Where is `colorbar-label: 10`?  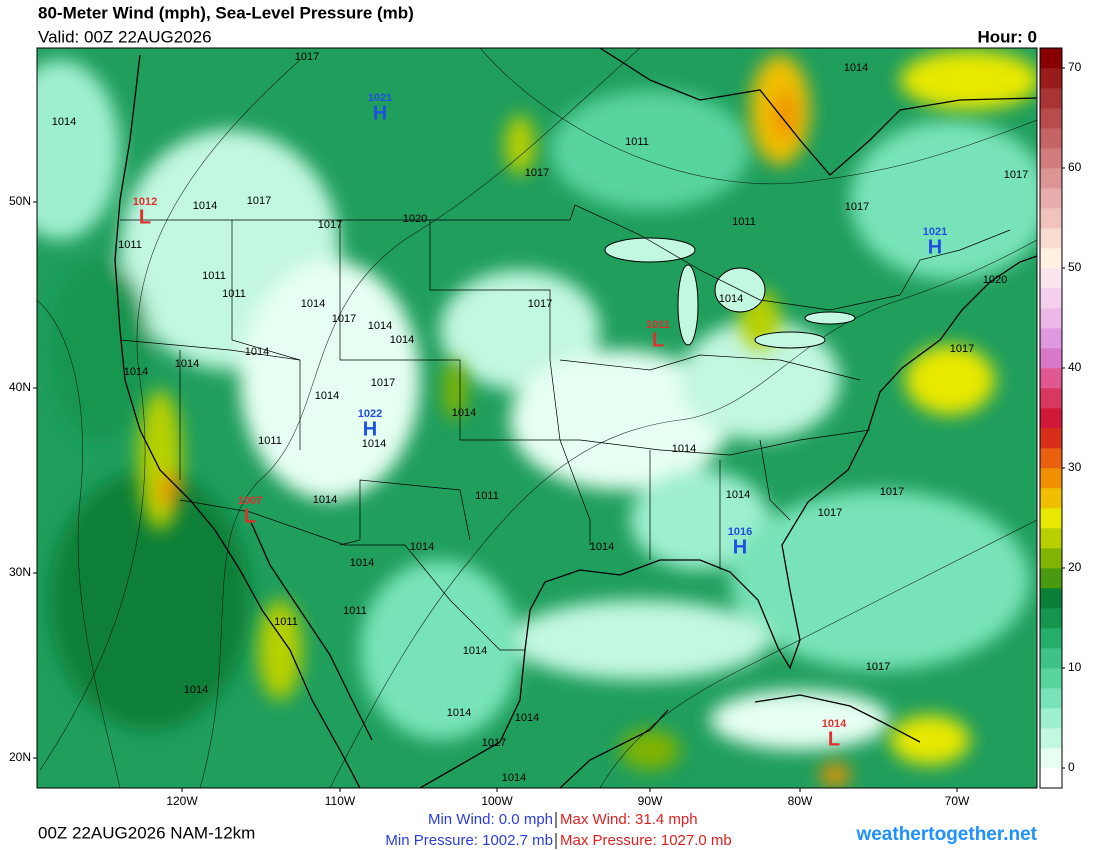 colorbar-label: 10 is located at coordinates (1075, 667).